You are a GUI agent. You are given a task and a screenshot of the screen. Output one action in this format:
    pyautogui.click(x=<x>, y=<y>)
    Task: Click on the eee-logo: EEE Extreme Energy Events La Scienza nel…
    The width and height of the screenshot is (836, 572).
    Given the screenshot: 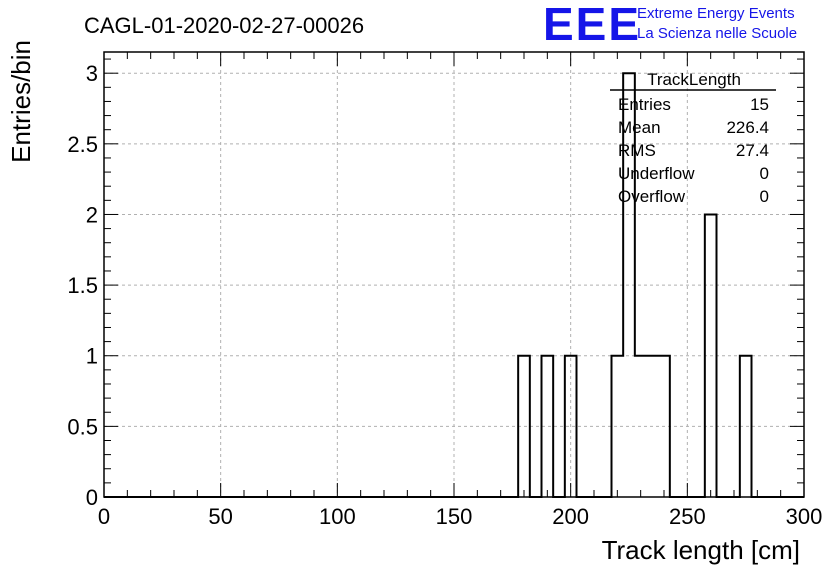 What is the action you would take?
    pyautogui.click(x=670, y=25)
    